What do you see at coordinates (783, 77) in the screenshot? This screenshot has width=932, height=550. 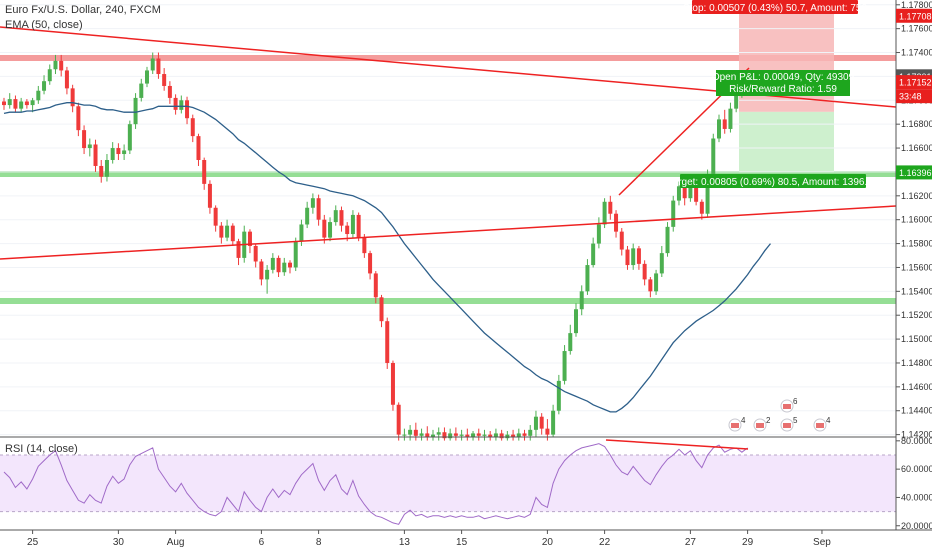 I see `pnl-text: Open P&L: 0.00049, Qty: 49309` at bounding box center [783, 77].